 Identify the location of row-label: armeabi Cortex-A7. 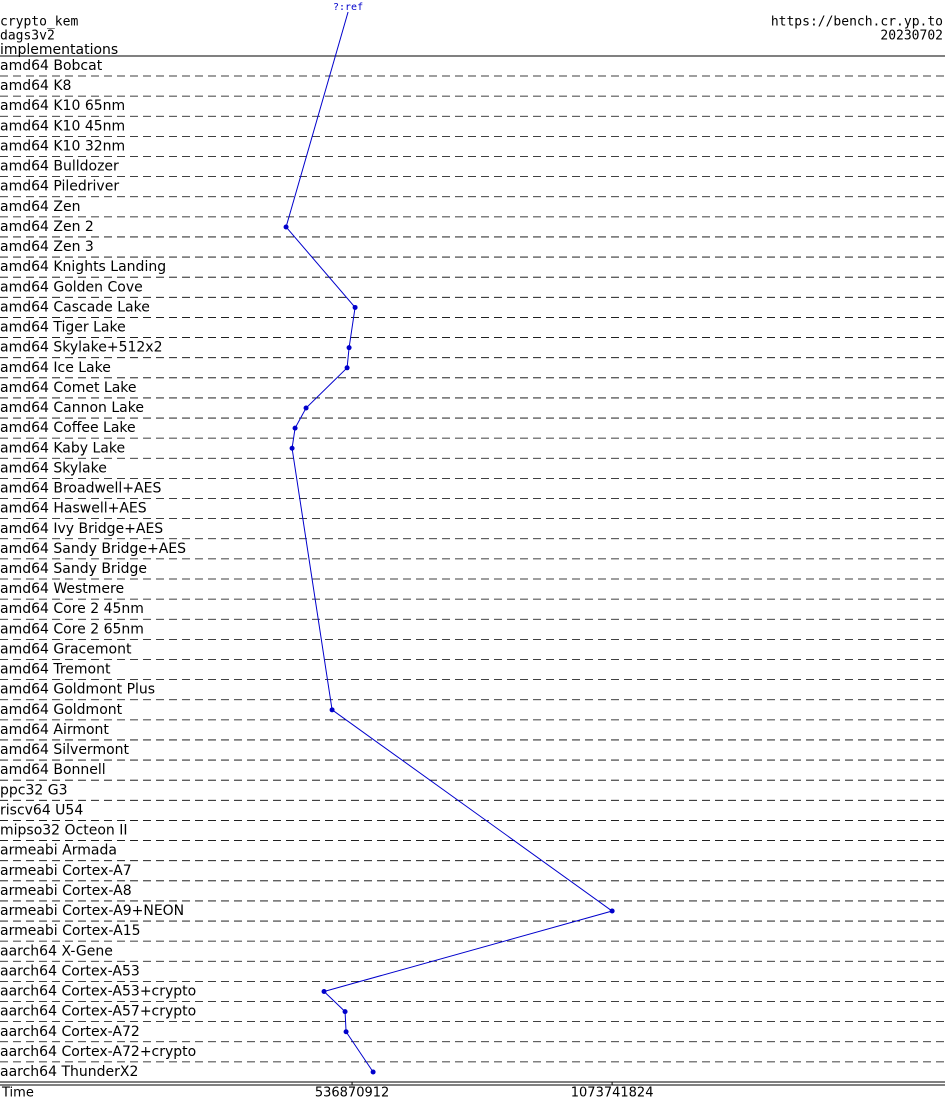
(66, 871).